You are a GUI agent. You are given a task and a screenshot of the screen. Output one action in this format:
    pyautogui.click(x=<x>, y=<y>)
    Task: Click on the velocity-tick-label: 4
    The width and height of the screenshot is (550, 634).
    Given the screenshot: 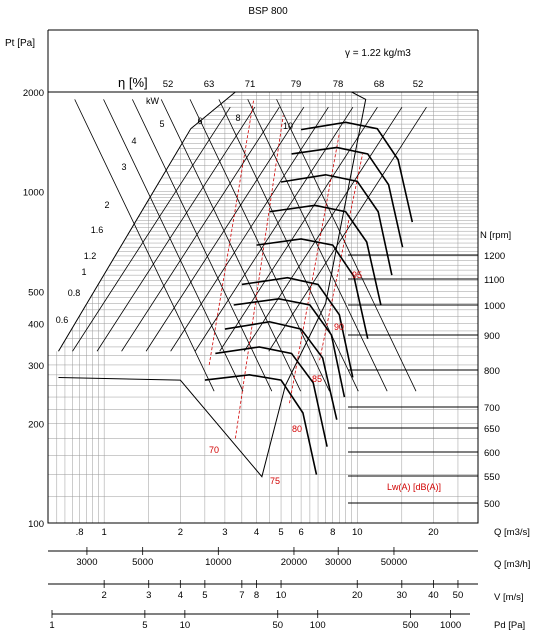 What is the action you would take?
    pyautogui.click(x=180, y=595)
    